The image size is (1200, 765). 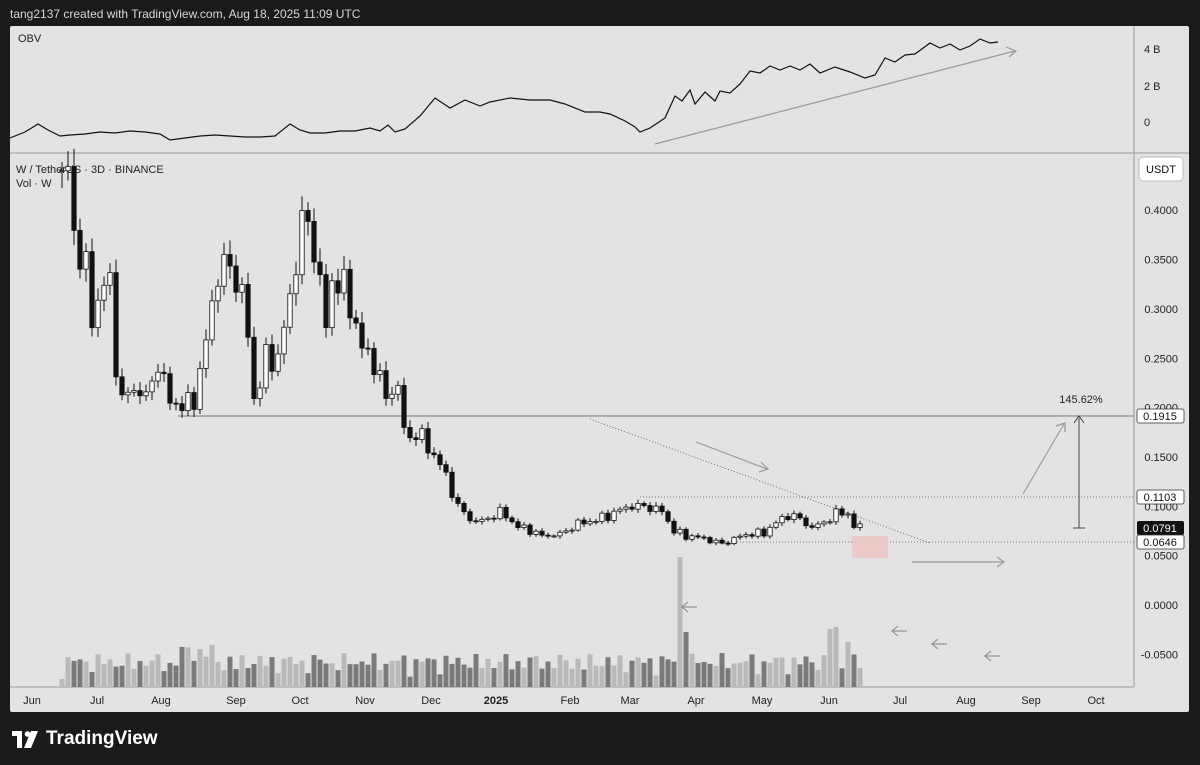 What do you see at coordinates (1095, 701) in the screenshot?
I see `time-tick-label: Oct` at bounding box center [1095, 701].